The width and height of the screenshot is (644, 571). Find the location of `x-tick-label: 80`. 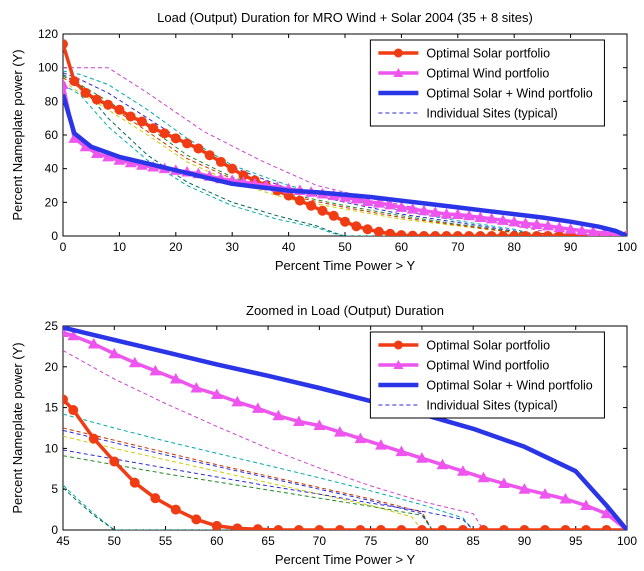

x-tick-label: 80 is located at coordinates (422, 541).